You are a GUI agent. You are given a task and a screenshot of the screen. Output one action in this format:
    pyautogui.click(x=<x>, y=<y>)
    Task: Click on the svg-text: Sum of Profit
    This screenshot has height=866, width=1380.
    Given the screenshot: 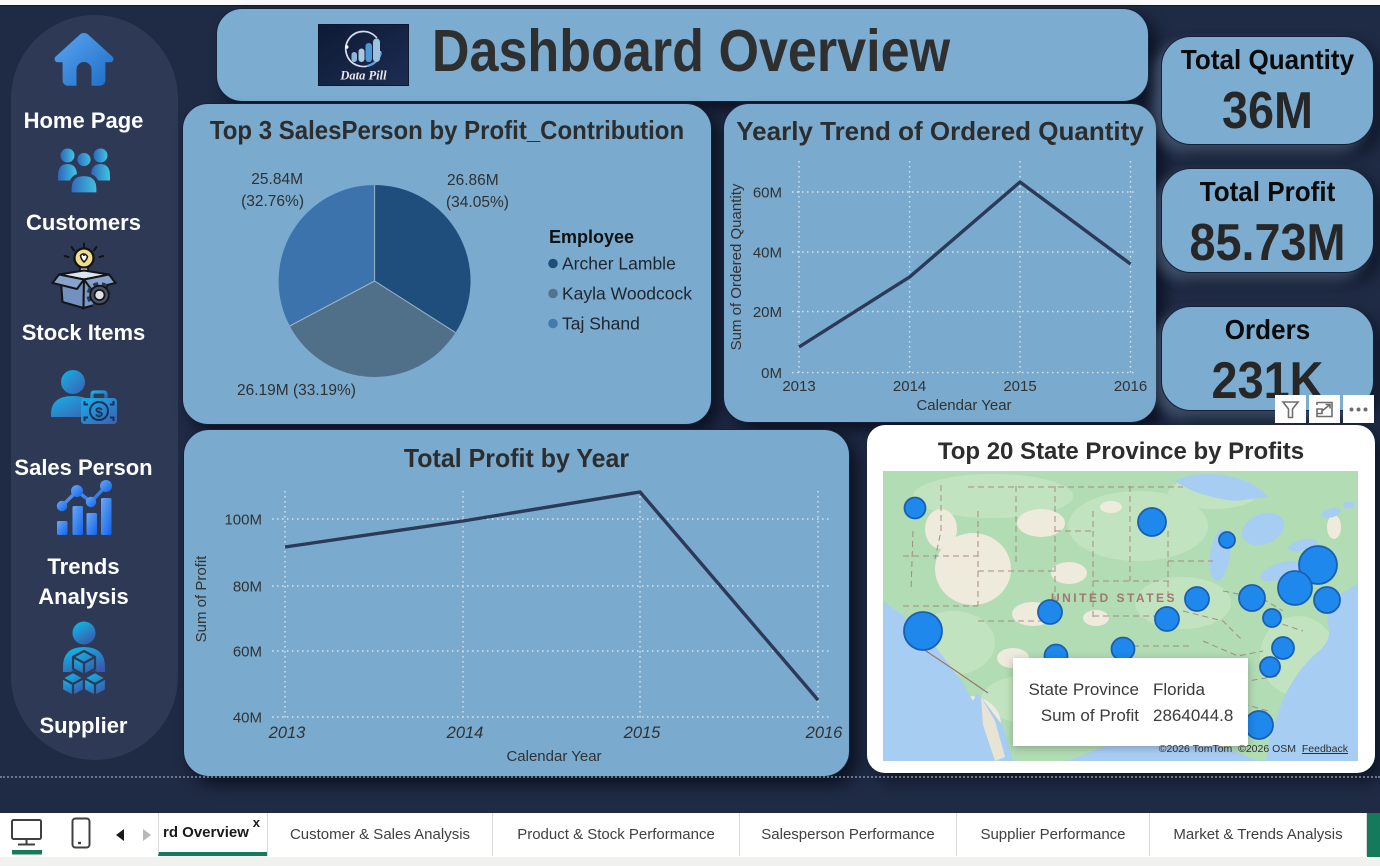 What is the action you would take?
    pyautogui.click(x=201, y=599)
    